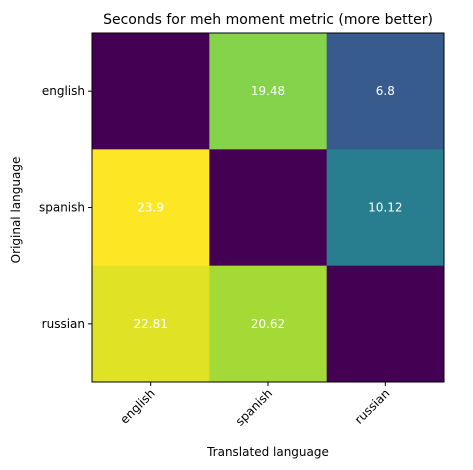 The image size is (473, 470). Describe the element at coordinates (267, 452) in the screenshot. I see `x-axis-label: Translated language` at that location.